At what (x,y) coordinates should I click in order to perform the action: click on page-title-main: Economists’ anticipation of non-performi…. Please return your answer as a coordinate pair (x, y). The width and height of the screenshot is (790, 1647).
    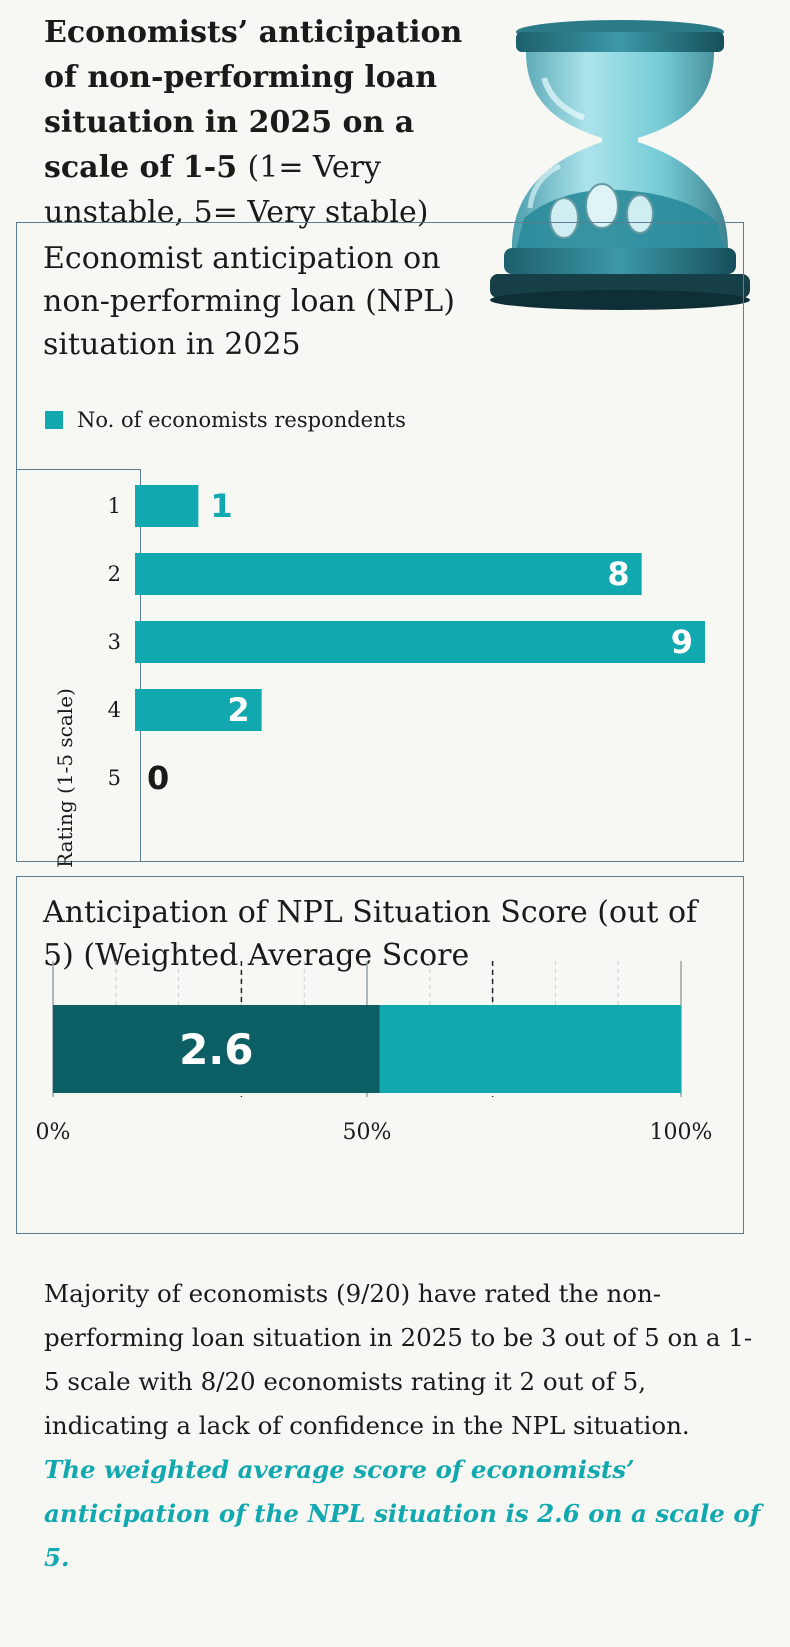
    Looking at the image, I should click on (253, 100).